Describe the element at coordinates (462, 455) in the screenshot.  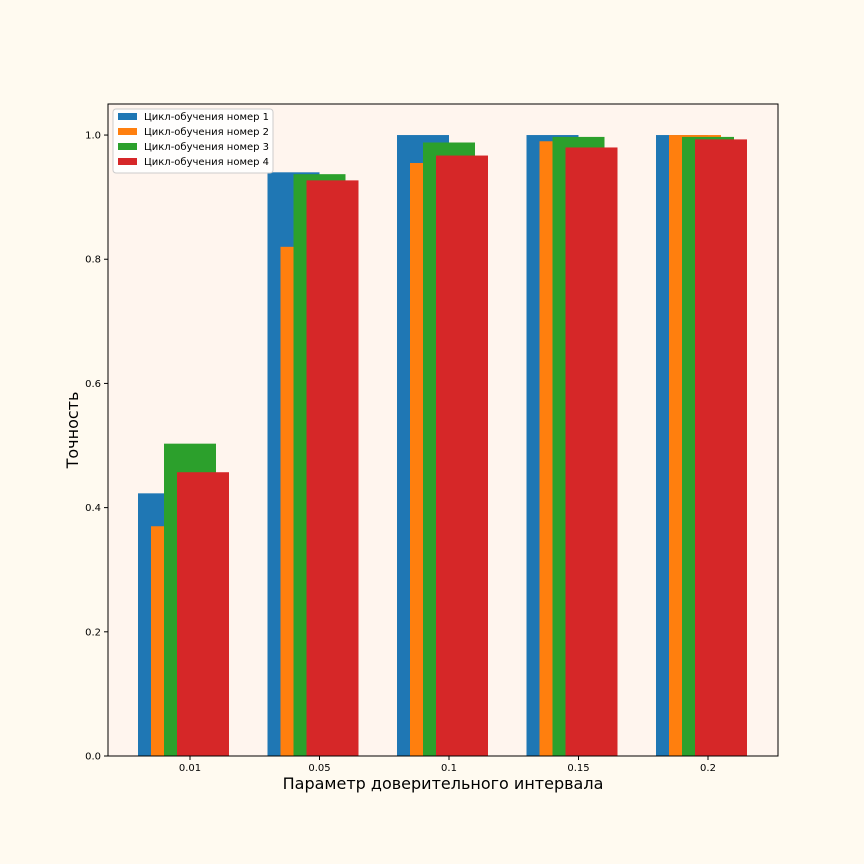
I see `bar-series-4-0.1` at that location.